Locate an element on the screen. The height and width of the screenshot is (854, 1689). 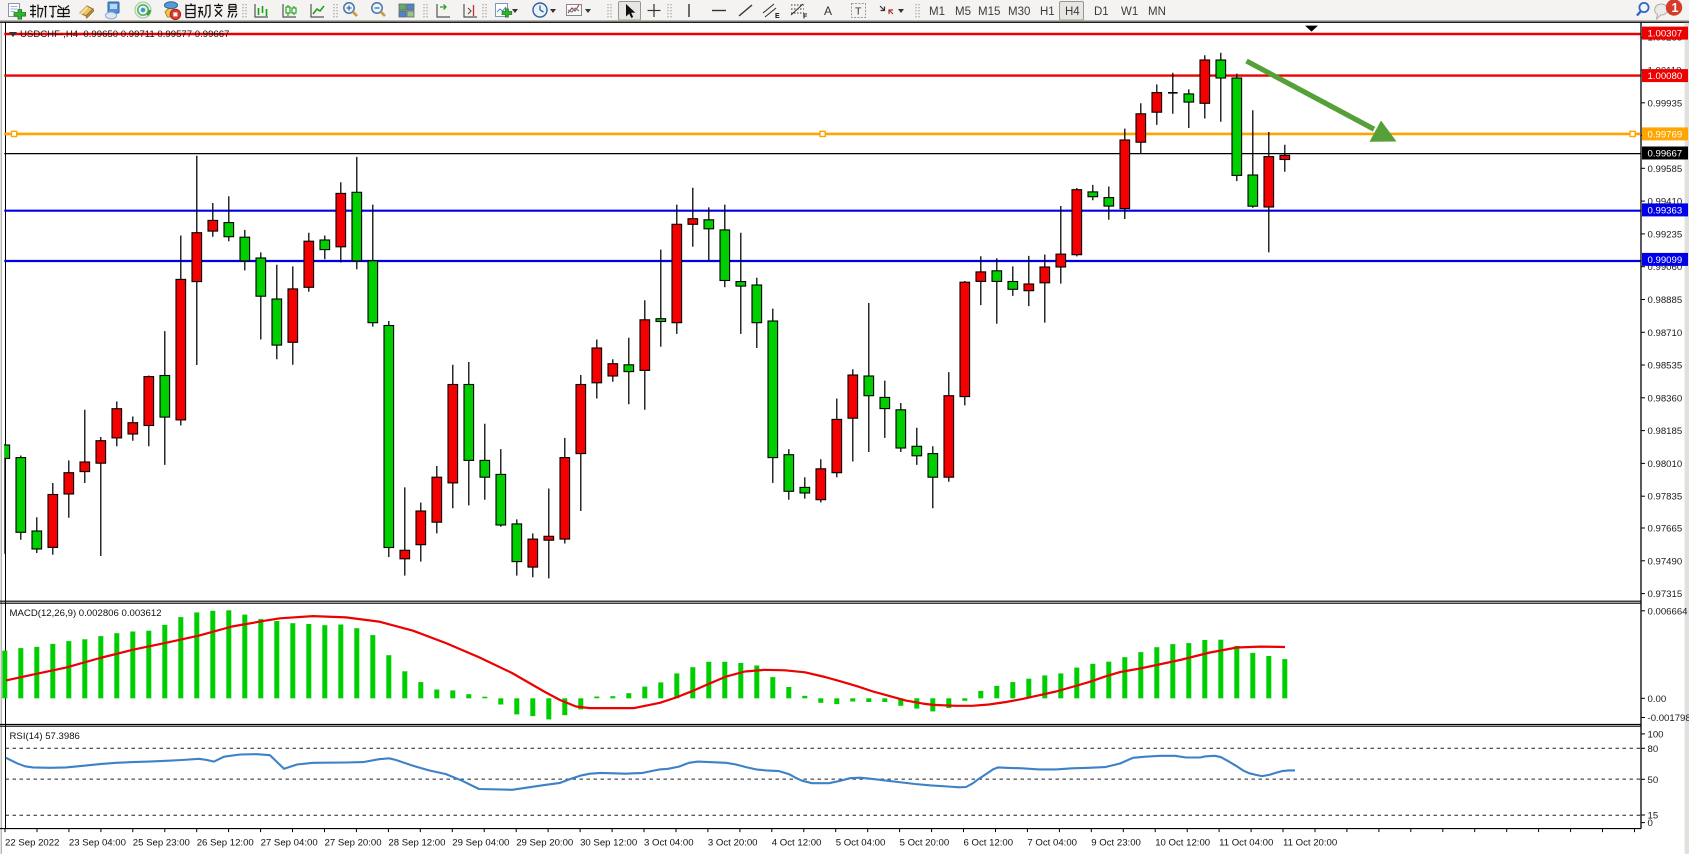
svg-text: 0.97665 is located at coordinates (1665, 529).